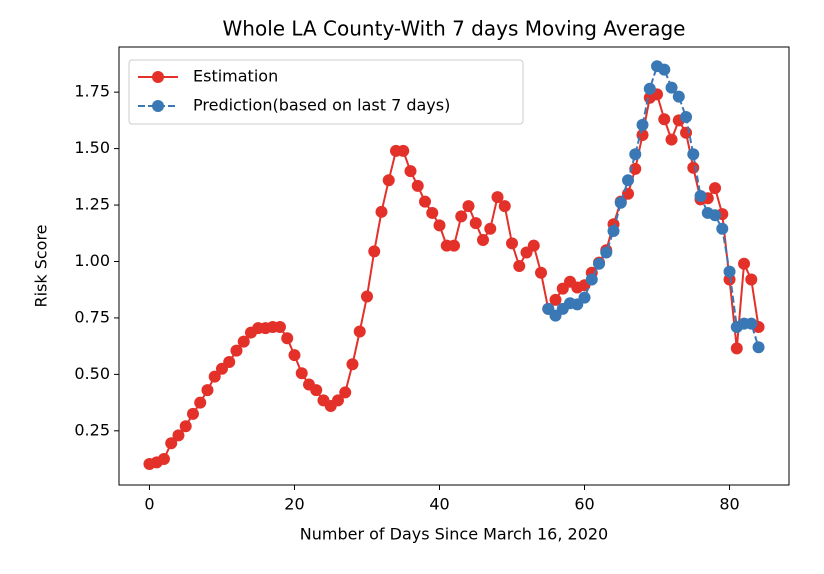 Image resolution: width=824 pixels, height=574 pixels. I want to click on y-tick-label: 1.50, so click(92, 147).